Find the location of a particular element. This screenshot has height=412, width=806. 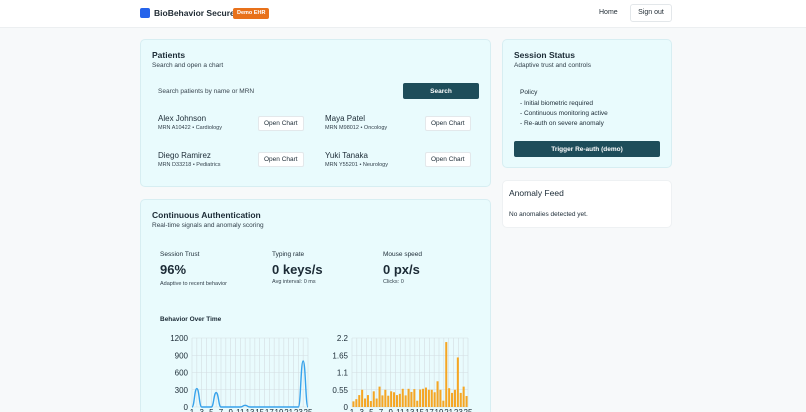

patient-name: Alex Johnson is located at coordinates (182, 118).